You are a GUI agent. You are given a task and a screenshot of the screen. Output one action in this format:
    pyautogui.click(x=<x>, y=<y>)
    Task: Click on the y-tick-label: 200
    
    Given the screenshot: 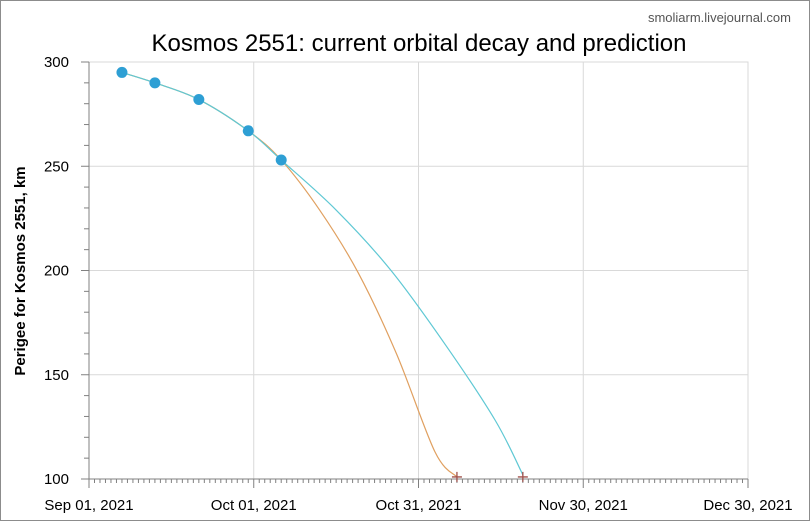 What is the action you would take?
    pyautogui.click(x=56, y=271)
    